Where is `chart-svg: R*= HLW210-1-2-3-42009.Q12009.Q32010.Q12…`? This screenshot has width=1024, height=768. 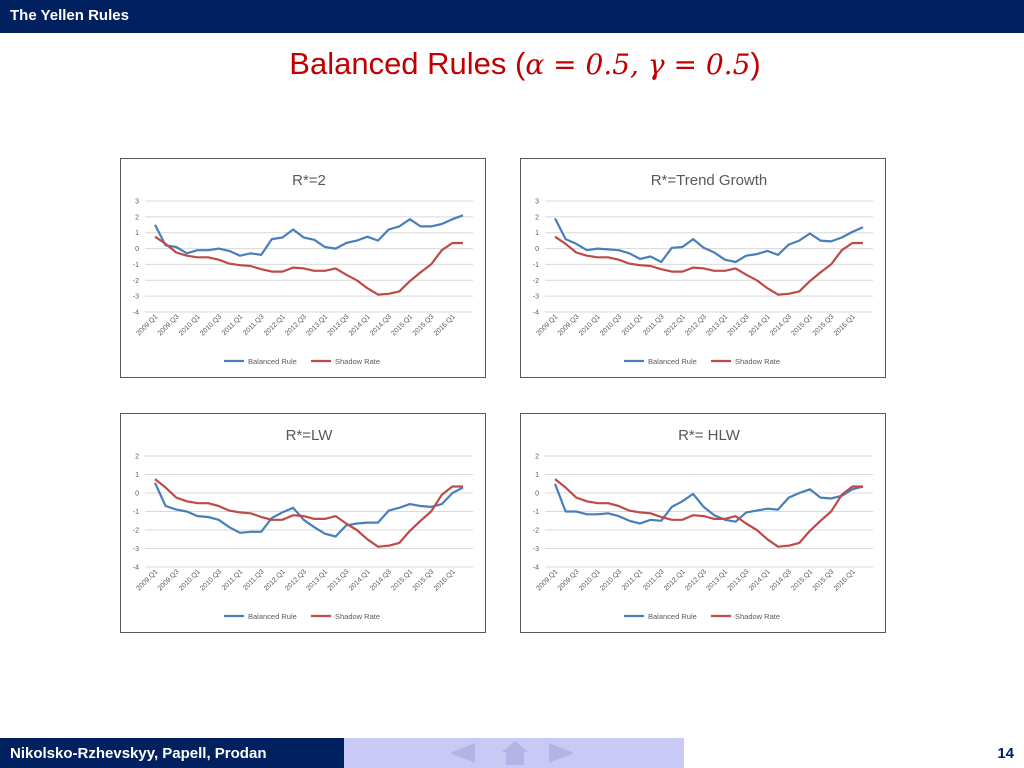 chart-svg: R*= HLW210-1-2-3-42009.Q12009.Q32010.Q12… is located at coordinates (703, 524).